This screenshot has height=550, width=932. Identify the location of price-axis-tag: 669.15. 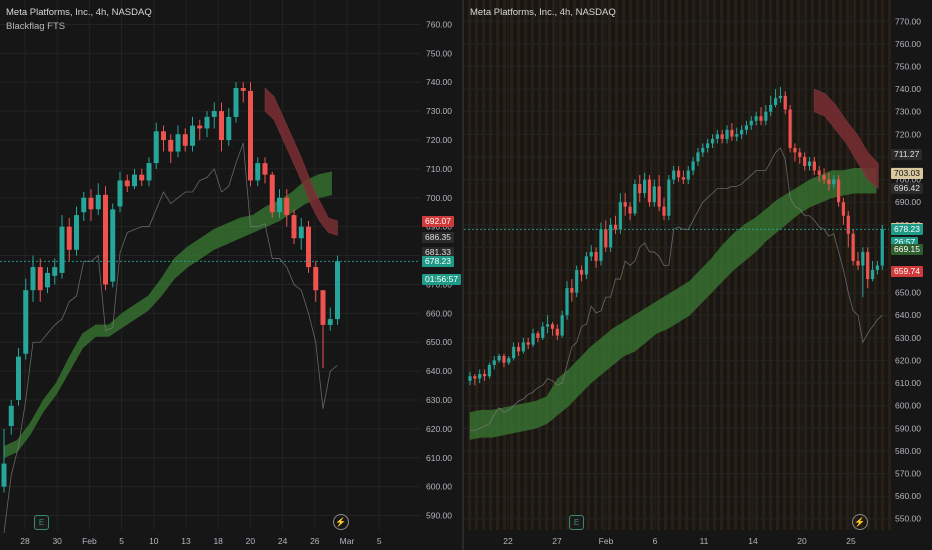
(907, 250).